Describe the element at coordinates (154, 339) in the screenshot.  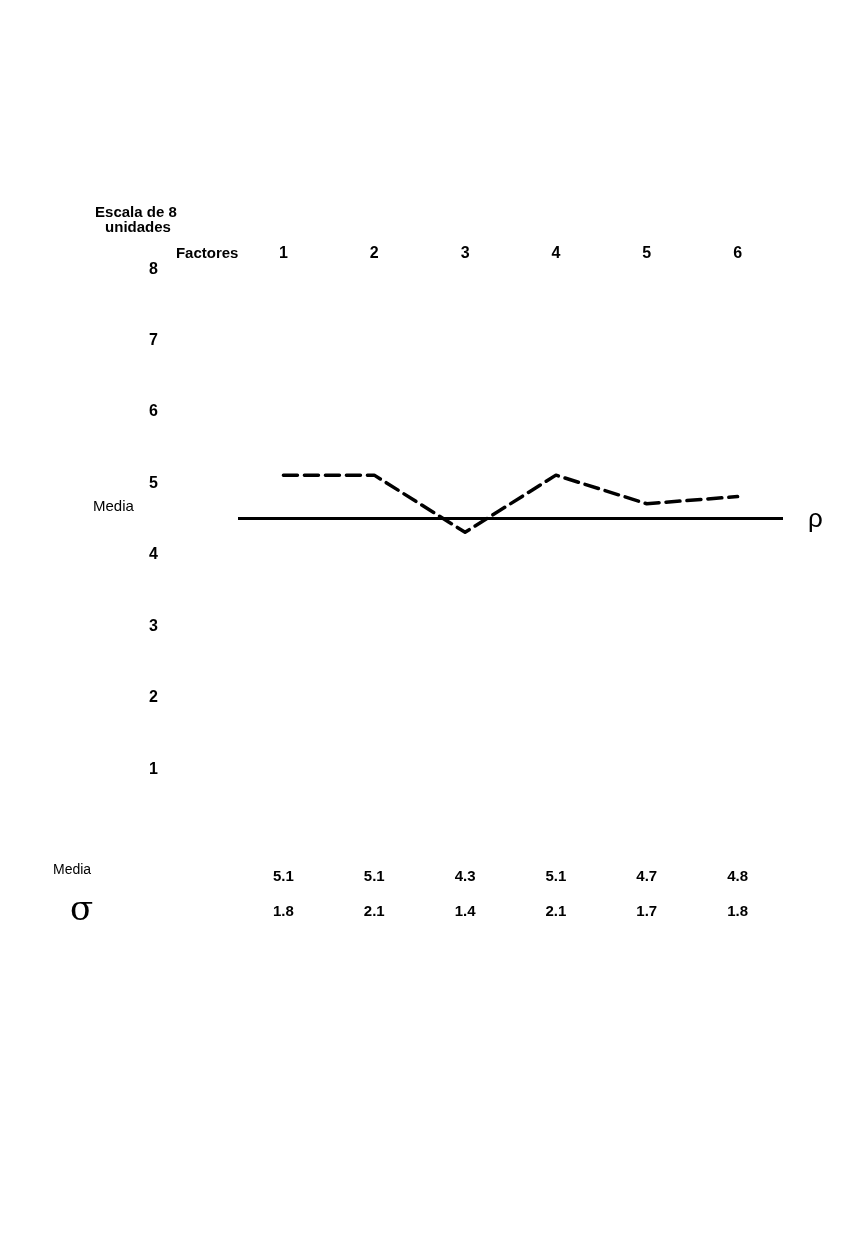
I see `y-tick-label: 7` at that location.